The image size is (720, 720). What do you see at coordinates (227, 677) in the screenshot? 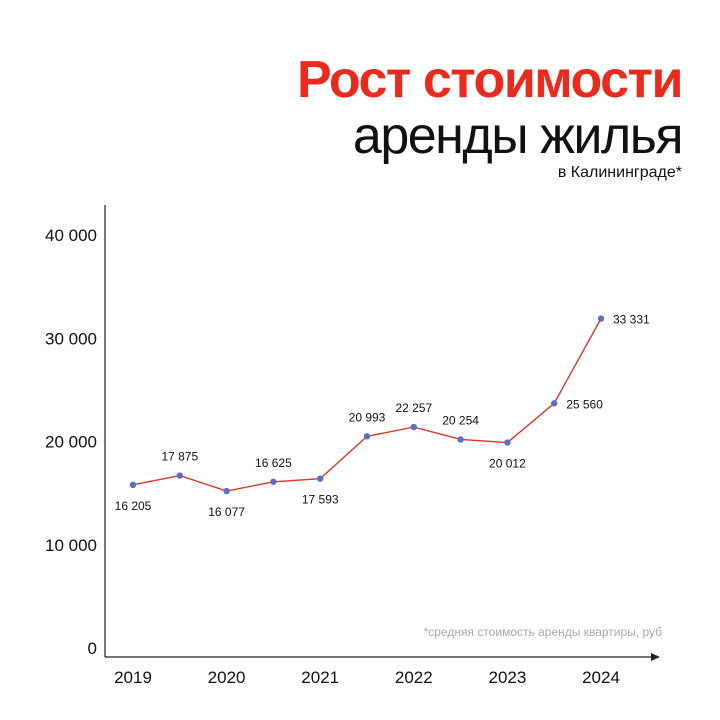
I see `x-tick-label: 2020` at bounding box center [227, 677].